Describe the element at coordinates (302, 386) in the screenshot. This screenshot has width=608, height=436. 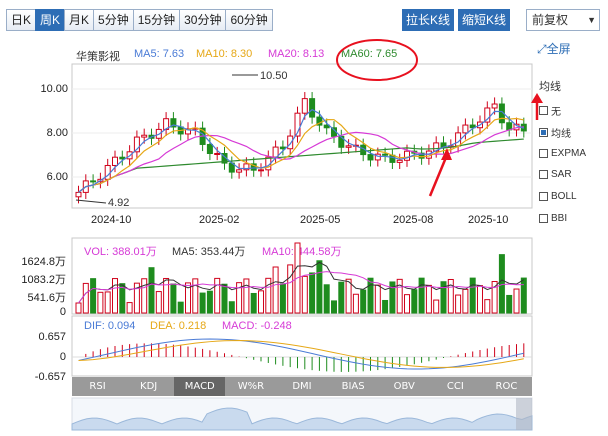
I see `tab-dmi: DMI` at that location.